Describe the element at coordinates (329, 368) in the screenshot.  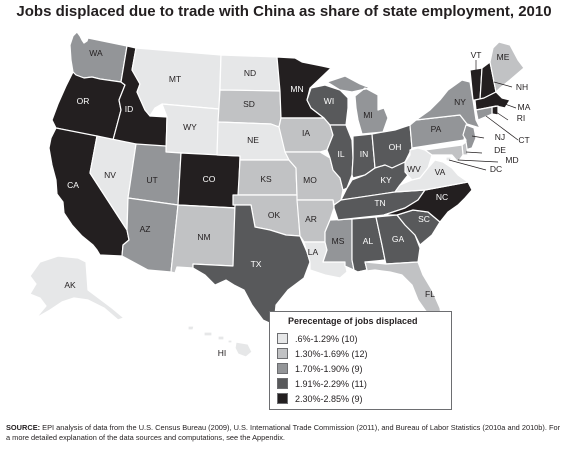
I see `legend-label-3: 1.70%-1.90% (9)` at that location.